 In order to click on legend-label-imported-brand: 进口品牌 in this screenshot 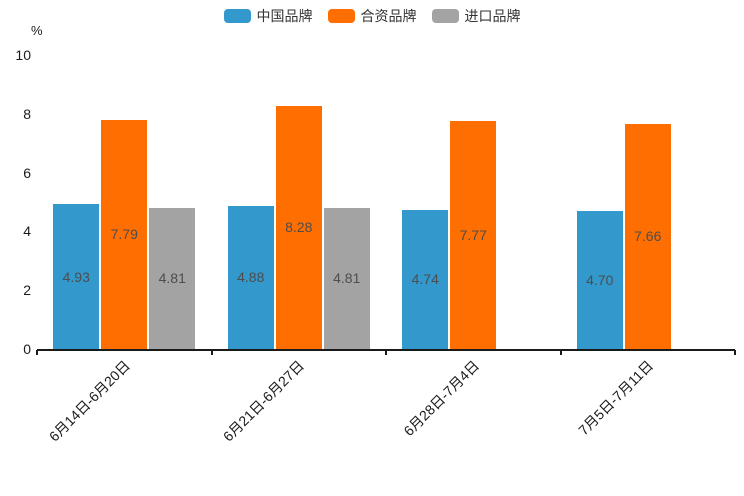, I will do `click(492, 16)`.